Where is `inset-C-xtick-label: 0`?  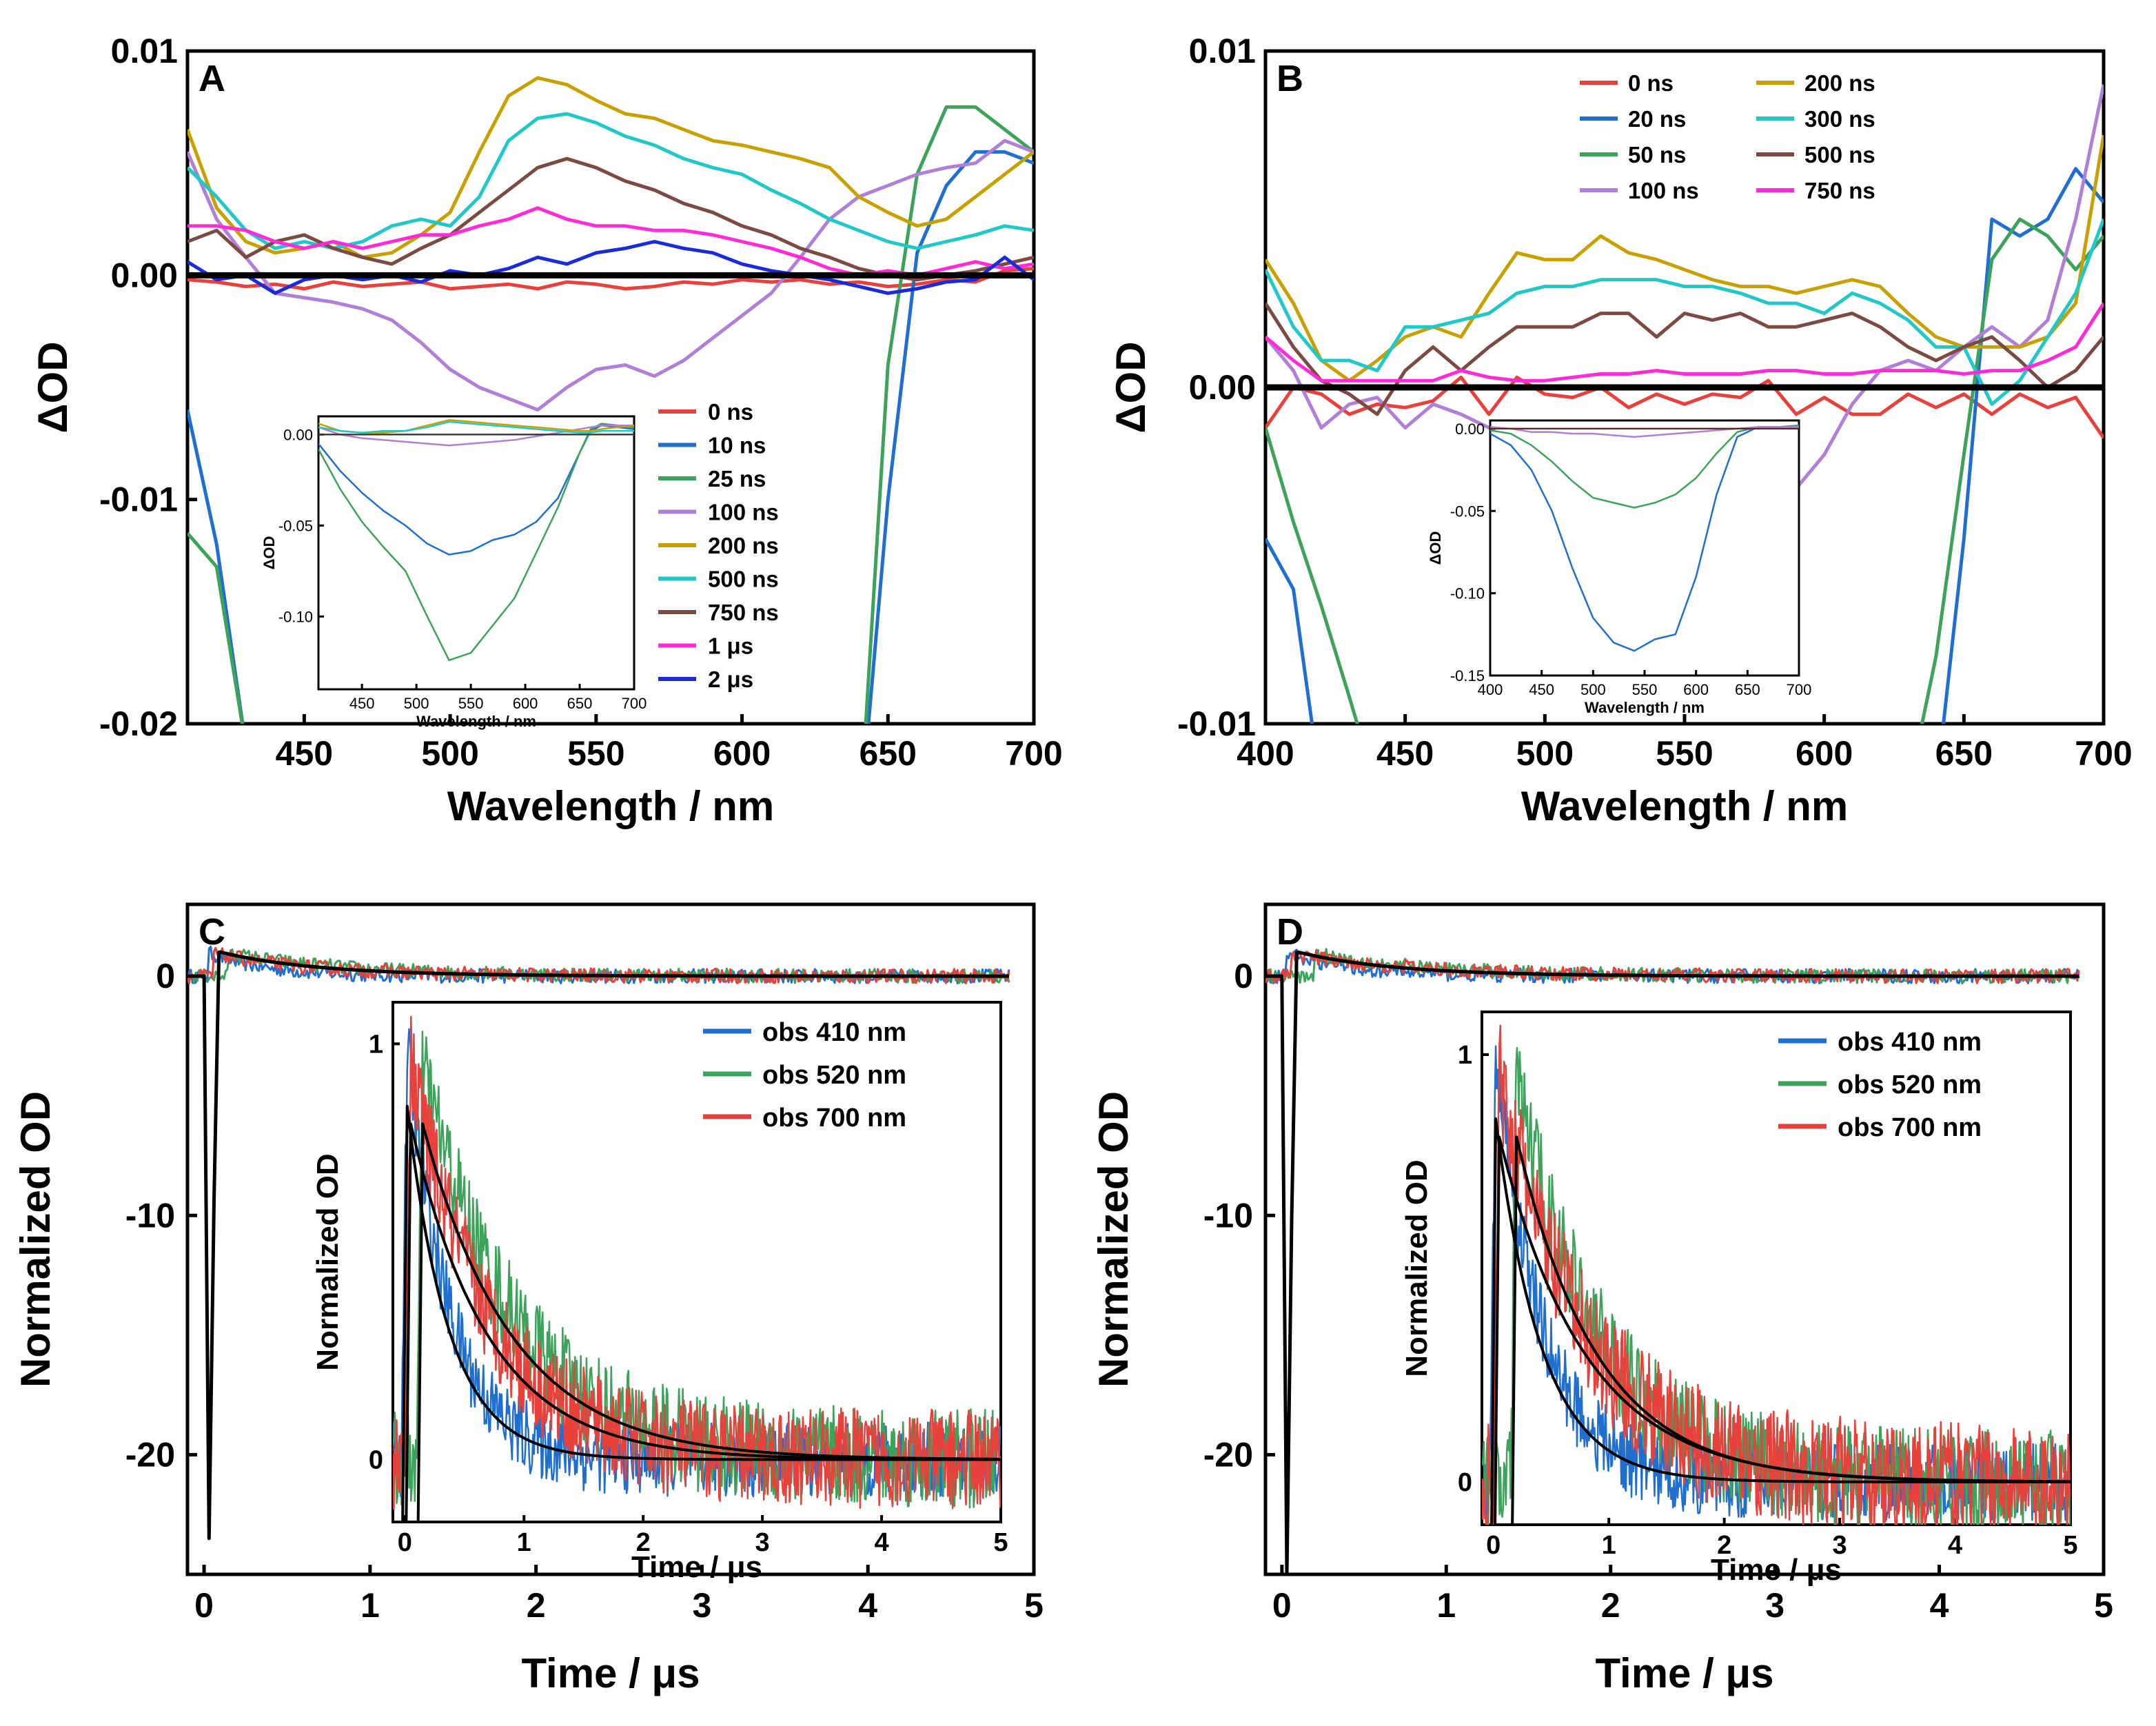
inset-C-xtick-label: 0 is located at coordinates (405, 1542).